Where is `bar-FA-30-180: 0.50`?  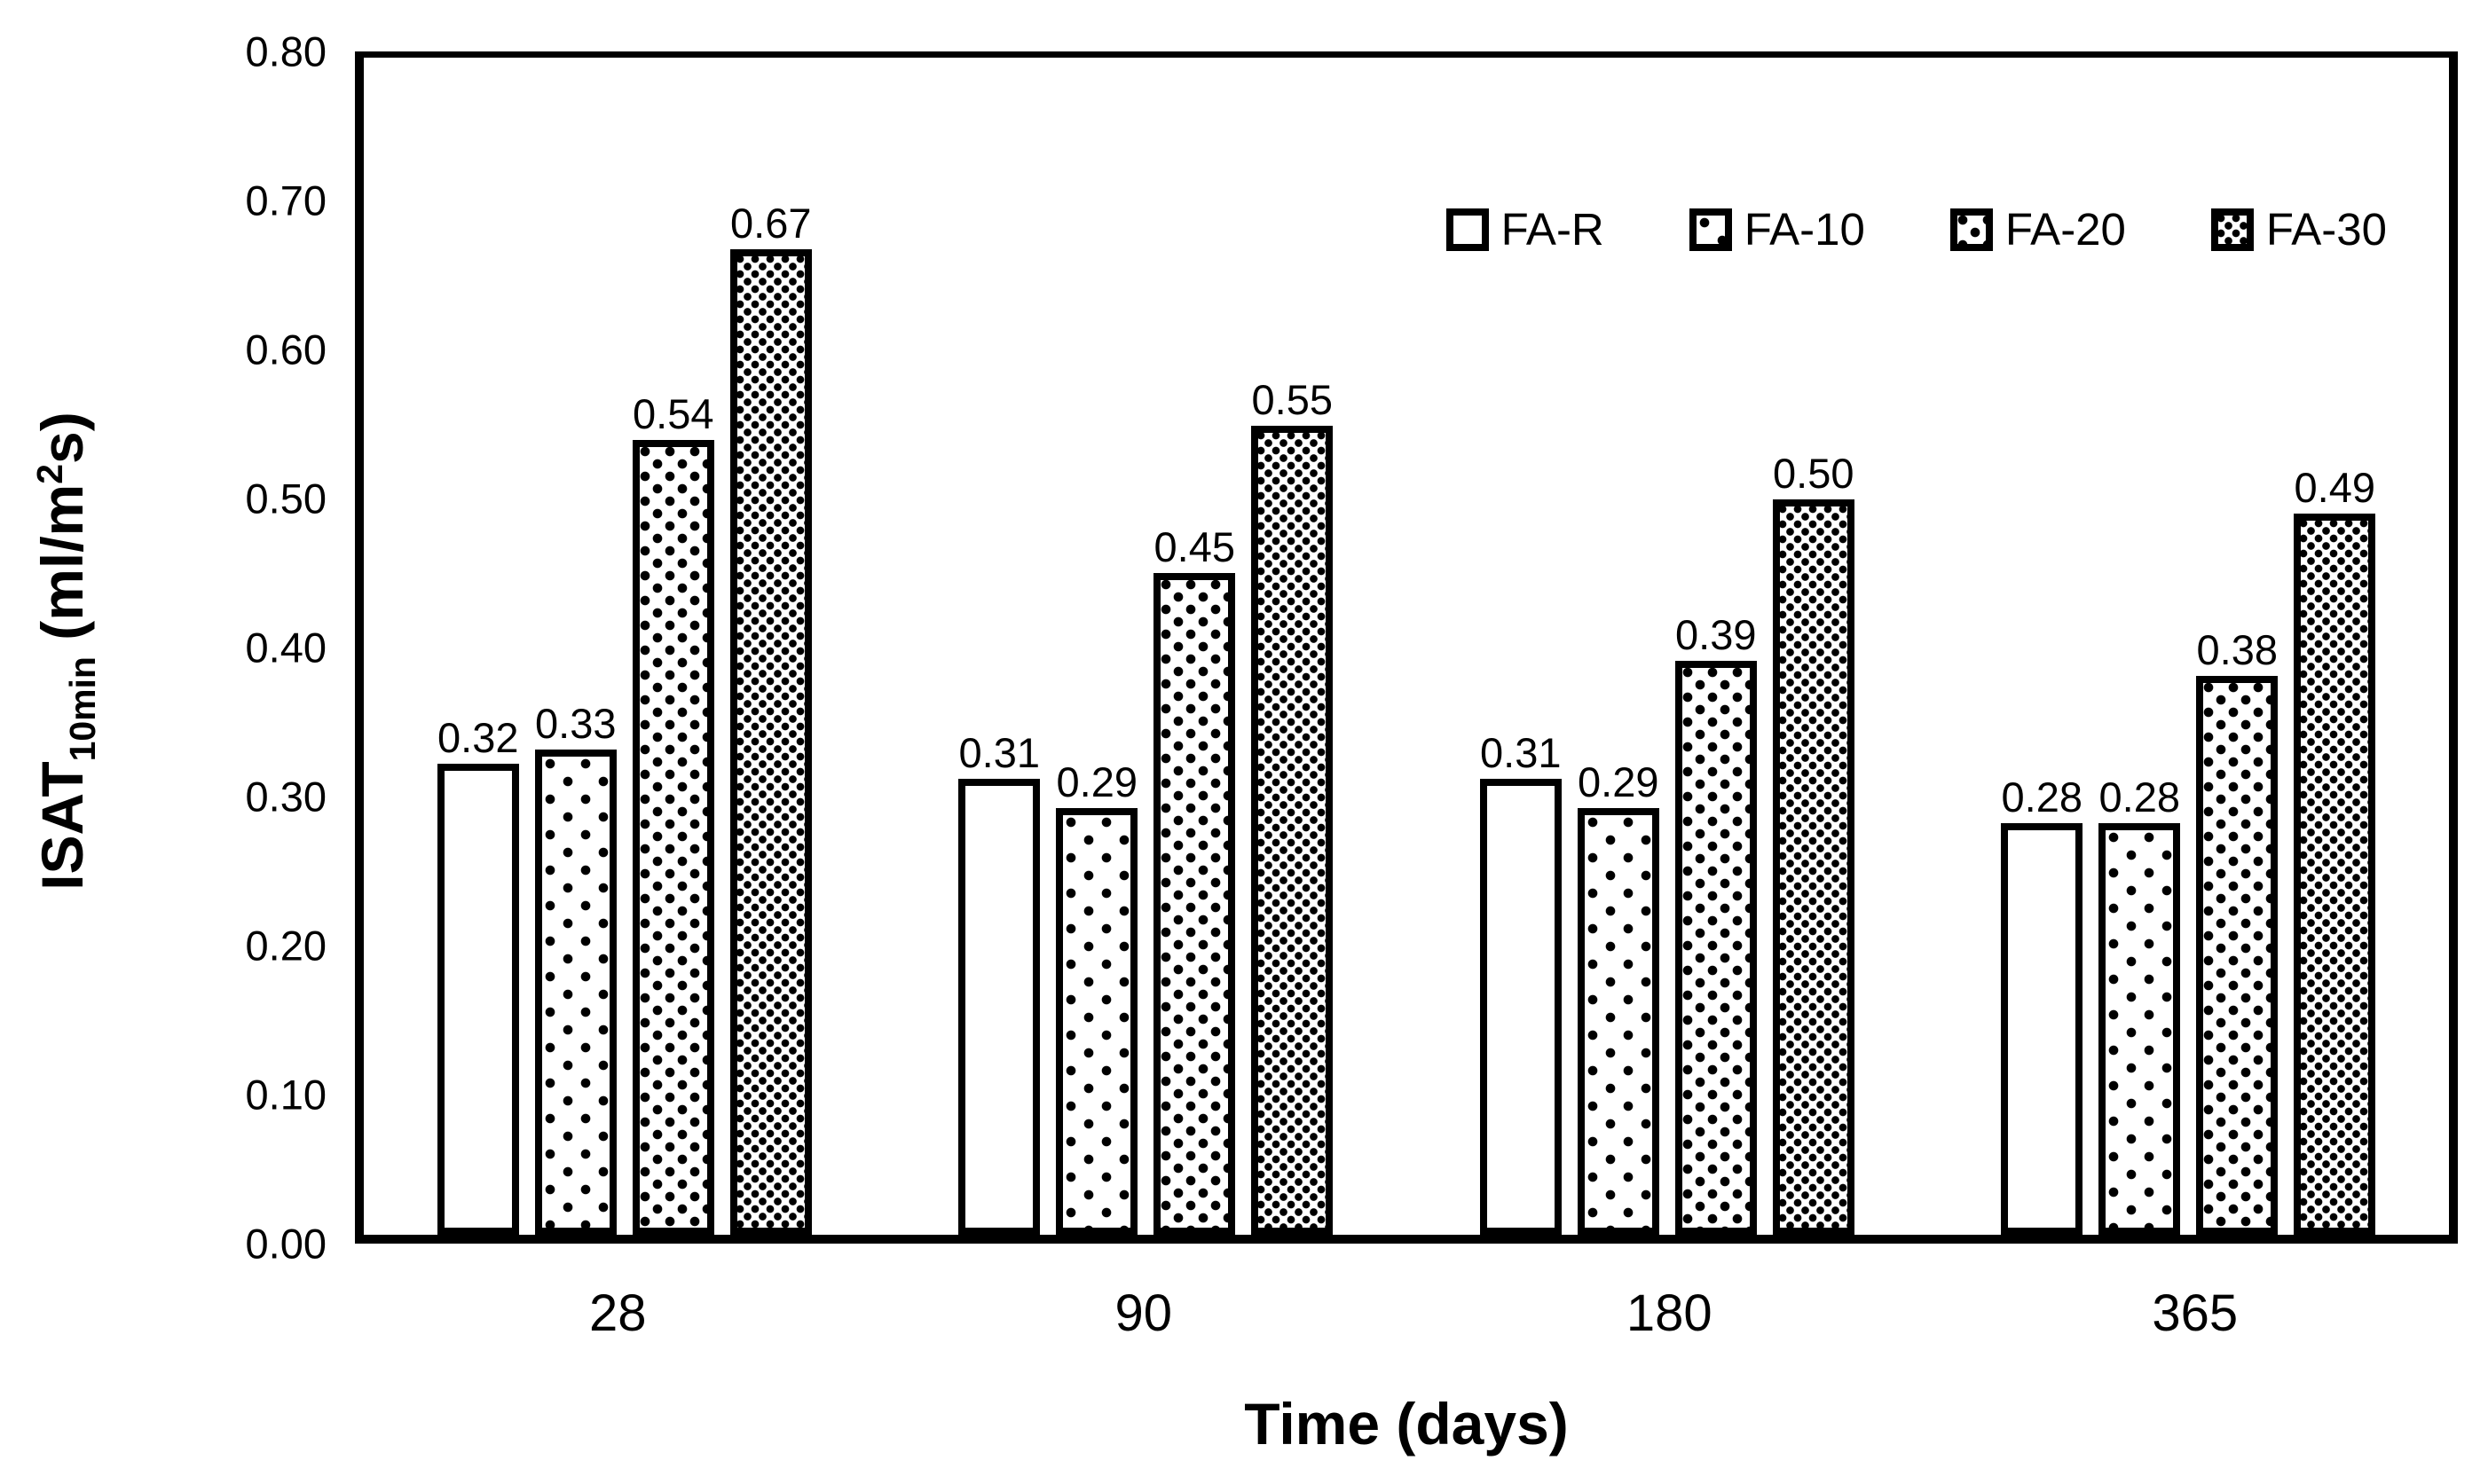
bar-FA-30-180: 0.50 is located at coordinates (1813, 843).